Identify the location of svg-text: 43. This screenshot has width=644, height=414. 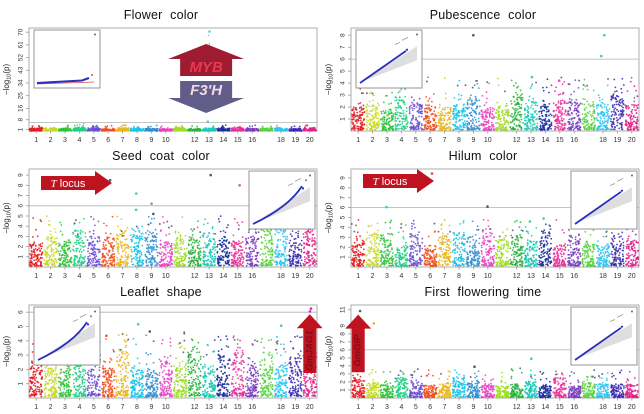
(21, 70).